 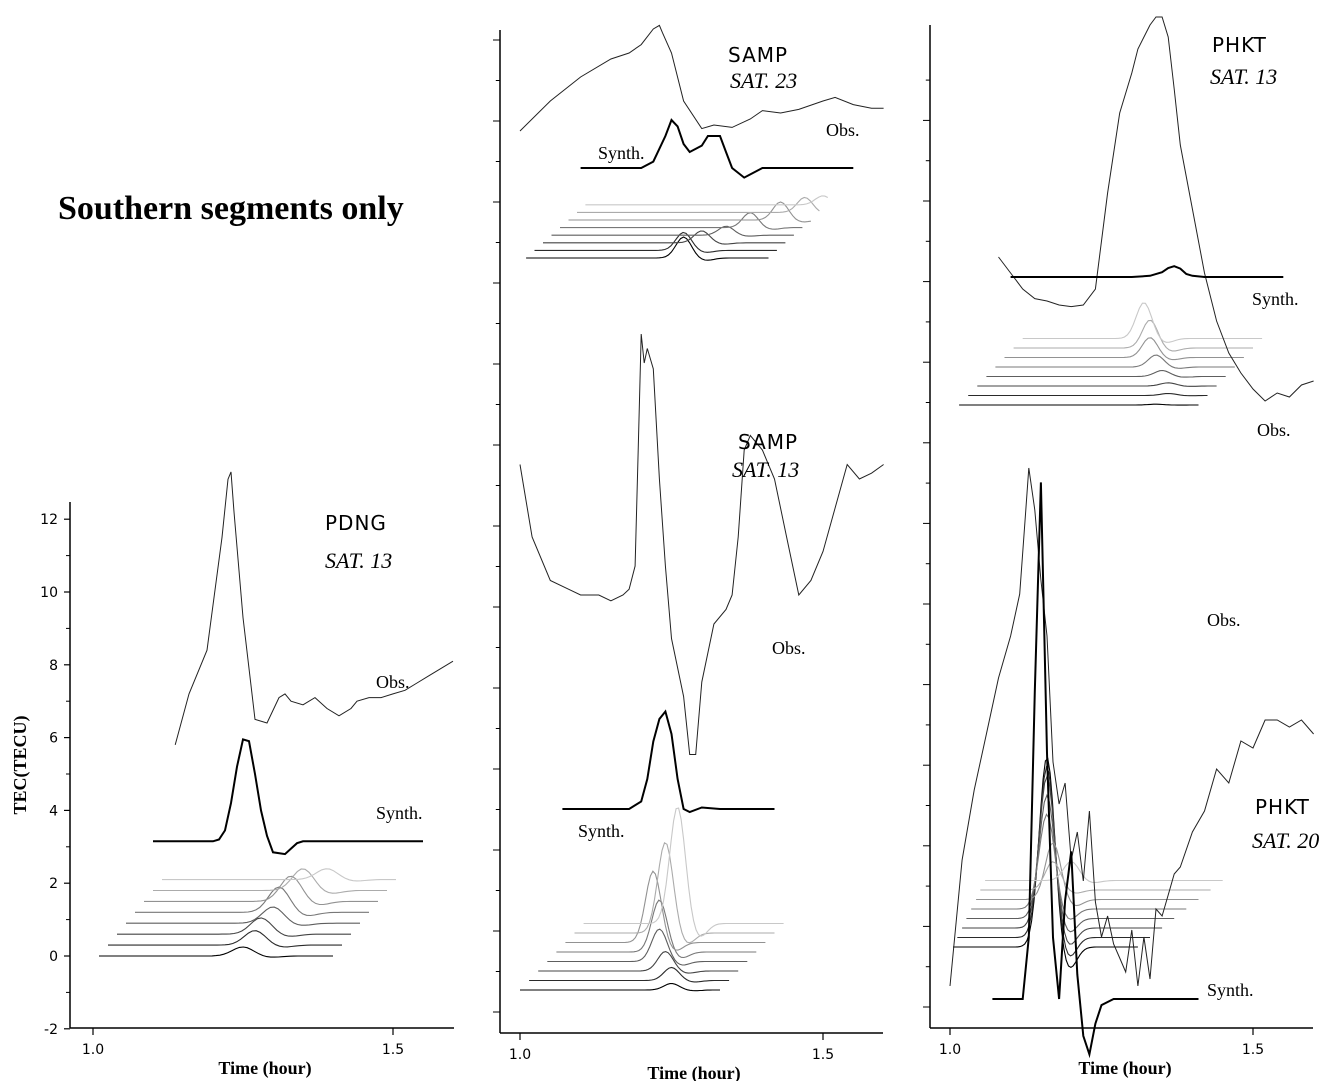 What do you see at coordinates (53, 666) in the screenshot?
I see `y-tick-label: 8` at bounding box center [53, 666].